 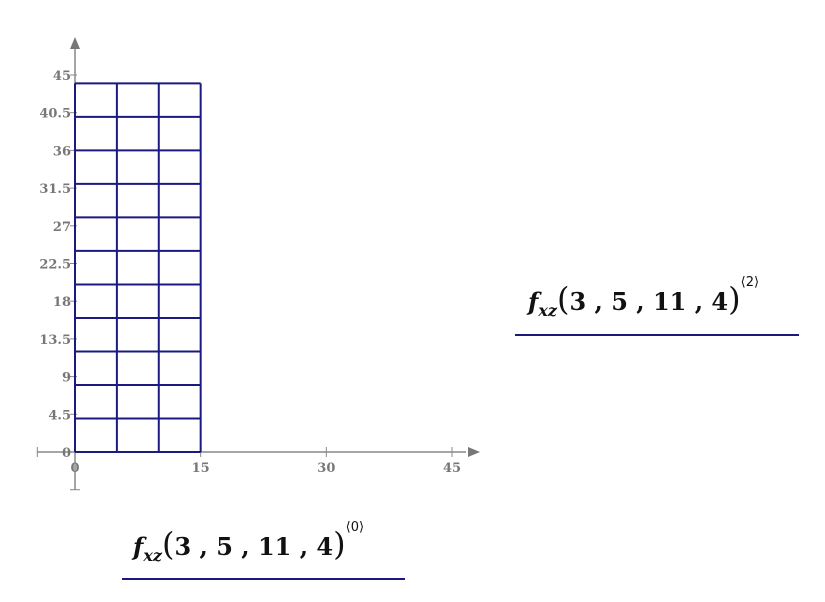 I want to click on y-tick-label: 4.5, so click(x=59, y=415).